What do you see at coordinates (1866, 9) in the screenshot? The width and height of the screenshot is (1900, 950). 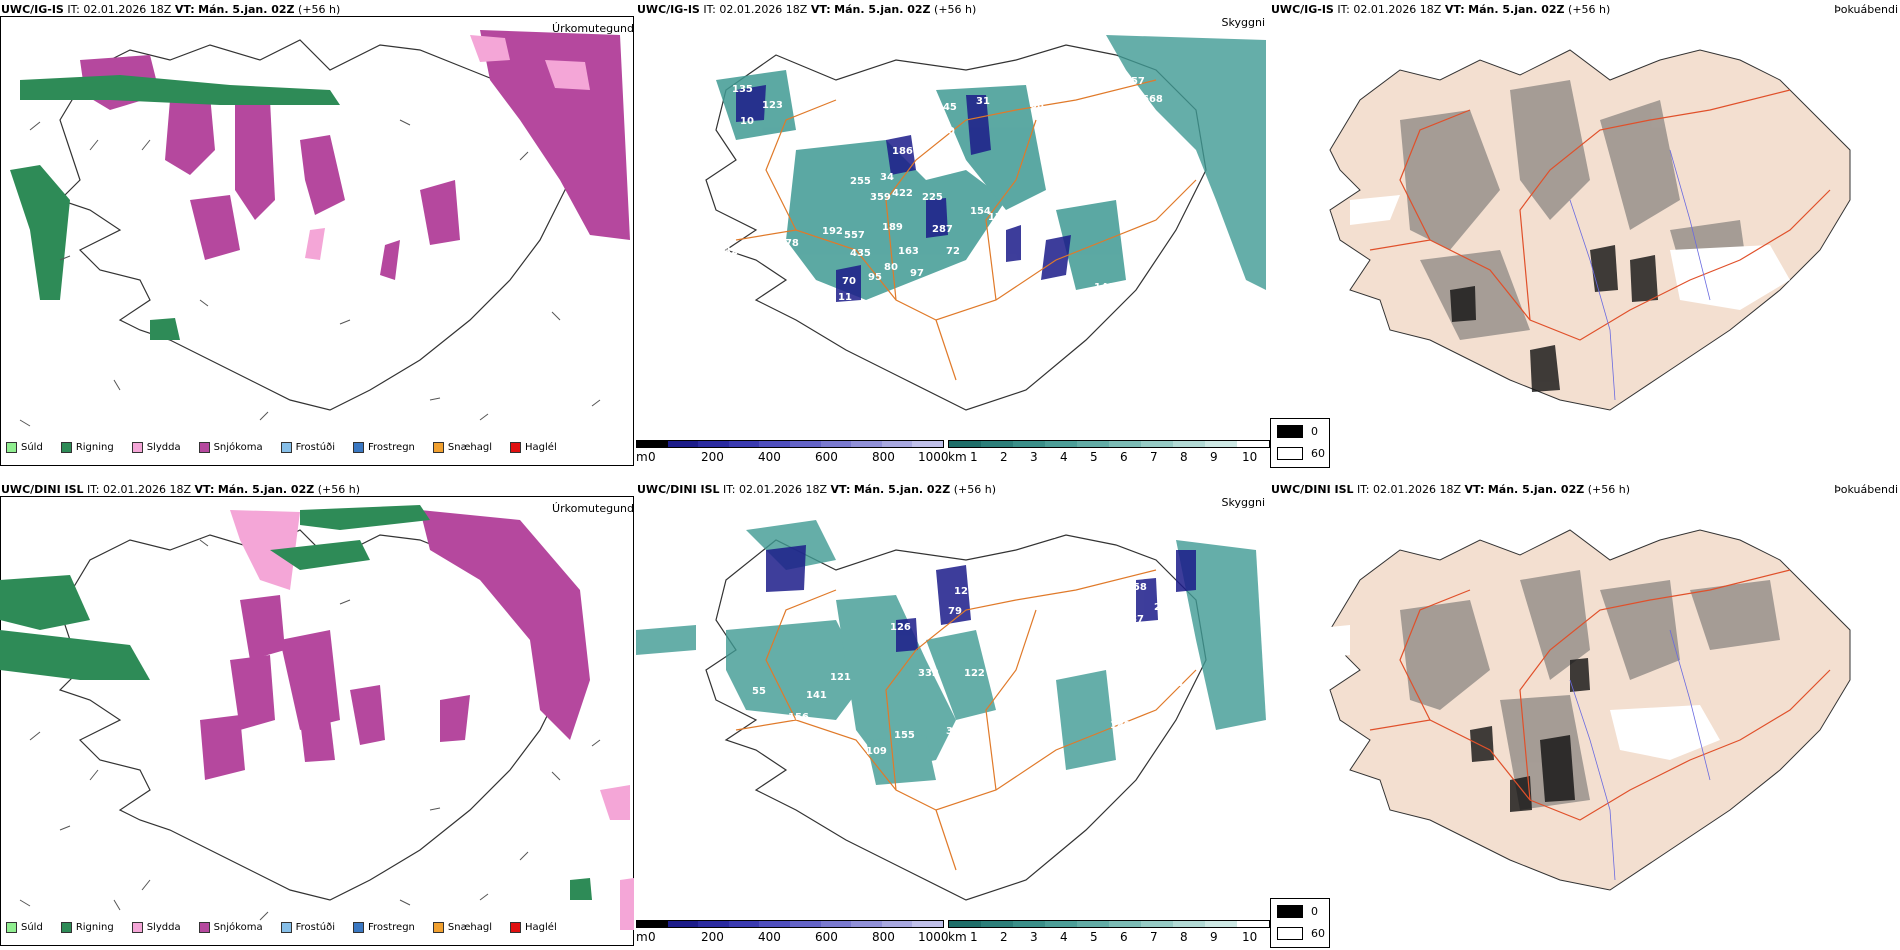 I see `panel-title: Þokuábendi` at bounding box center [1866, 9].